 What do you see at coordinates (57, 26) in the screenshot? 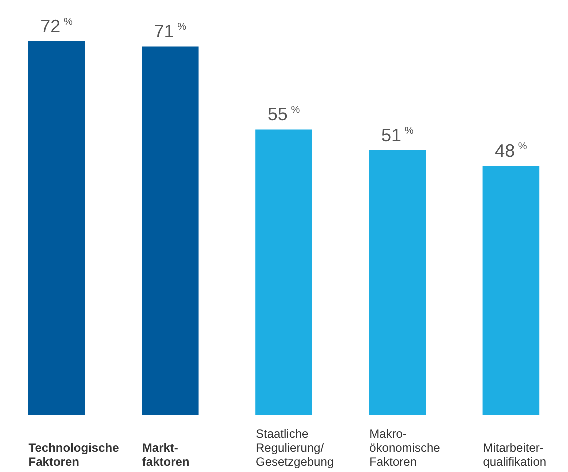
I see `data-label: 72 %` at bounding box center [57, 26].